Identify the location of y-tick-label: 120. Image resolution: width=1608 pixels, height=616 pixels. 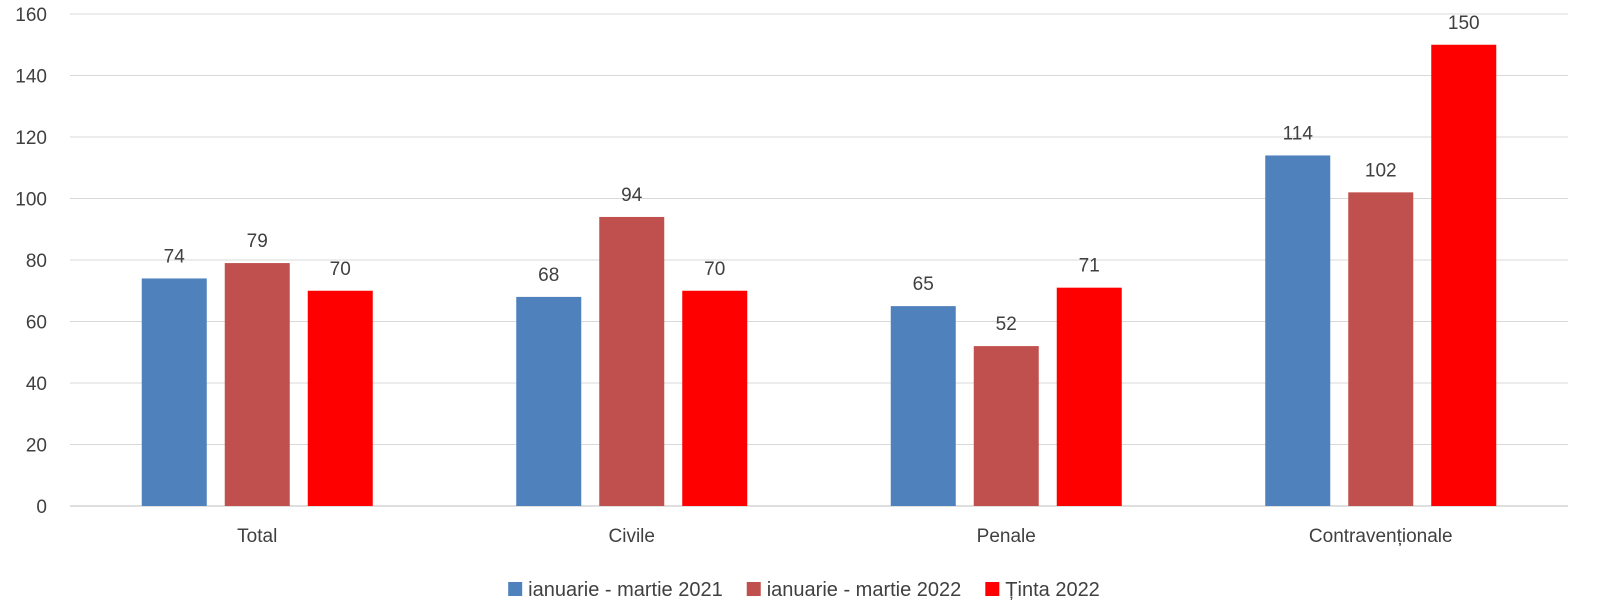
(31, 138).